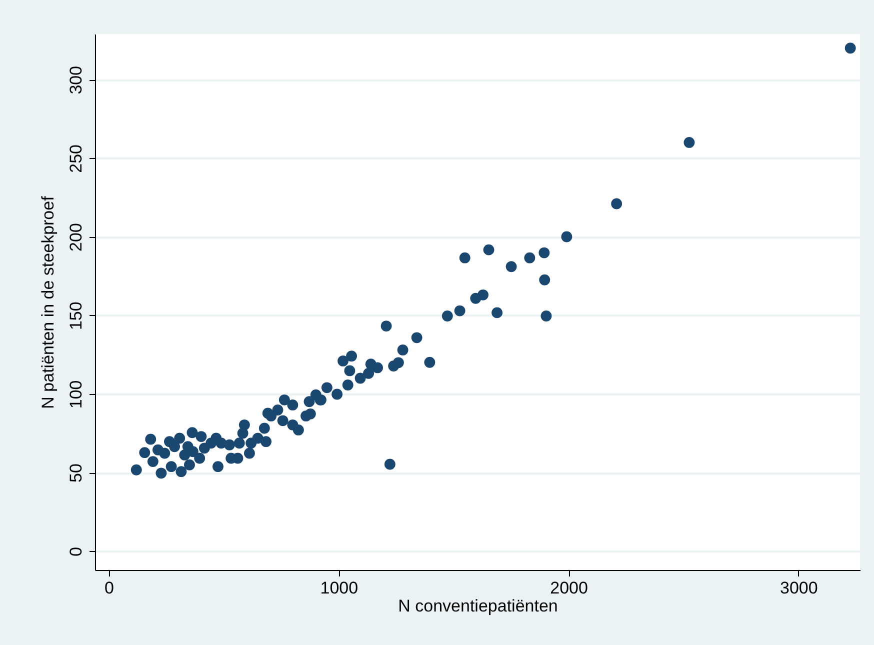 The width and height of the screenshot is (874, 645). What do you see at coordinates (76, 551) in the screenshot?
I see `y-tick-label: 0` at bounding box center [76, 551].